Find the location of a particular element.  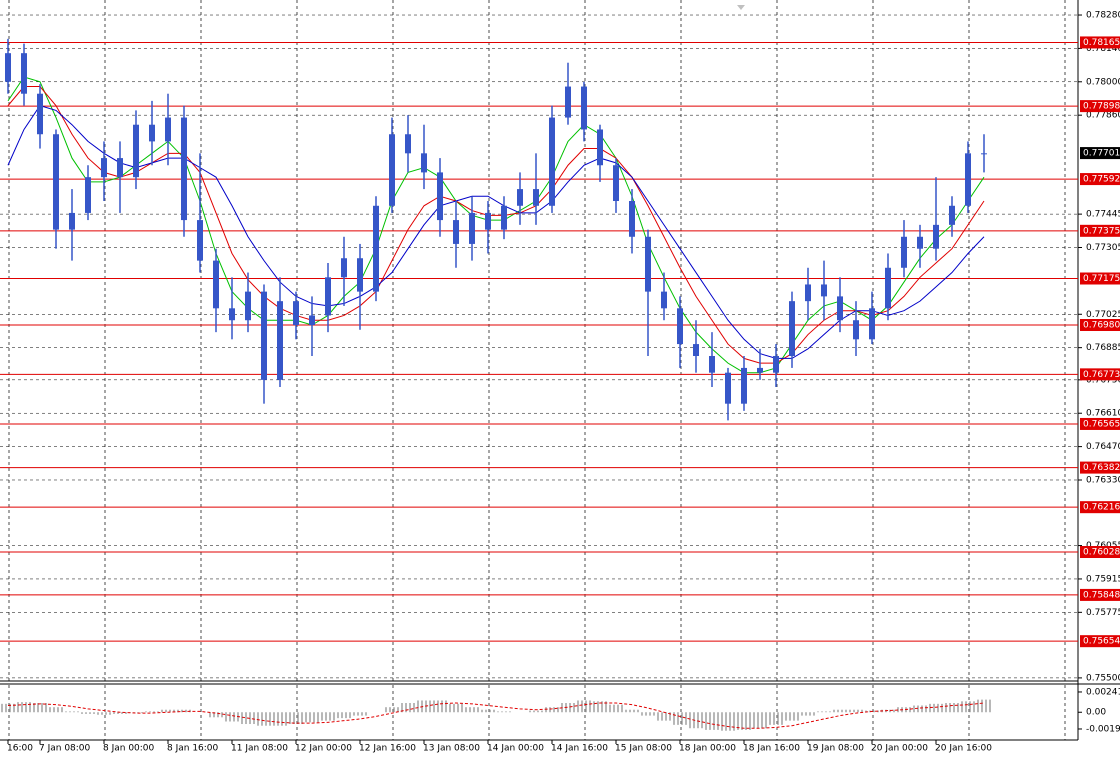

level-label: 0.76773 is located at coordinates (1101, 375).